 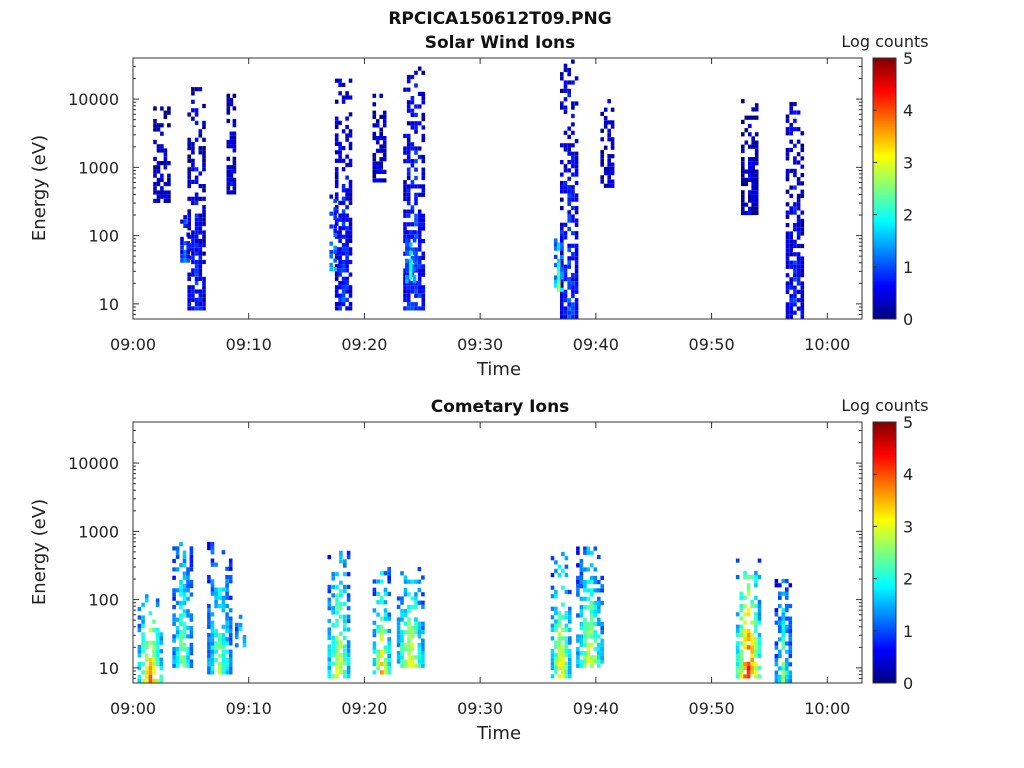 What do you see at coordinates (884, 552) in the screenshot?
I see `cometary-colorbar` at bounding box center [884, 552].